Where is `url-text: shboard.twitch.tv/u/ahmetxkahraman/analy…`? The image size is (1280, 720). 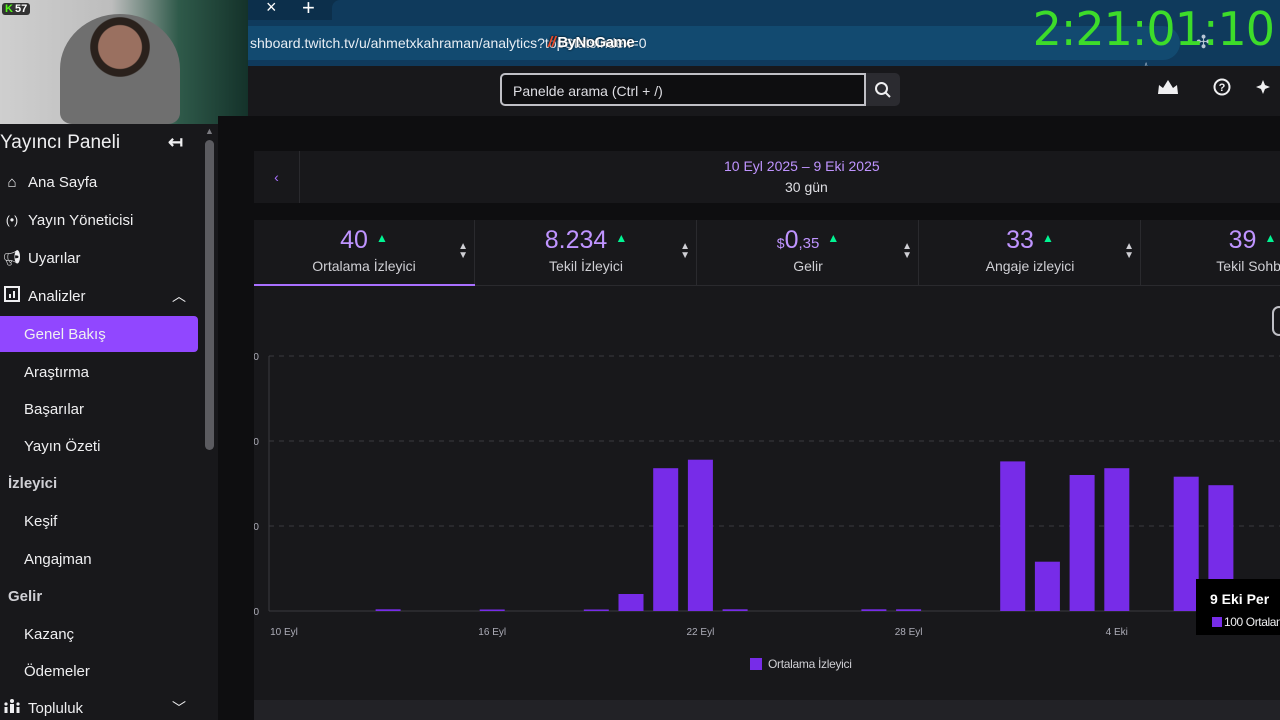
url-text: shboard.twitch.tv/u/ahmetxkahraman/analy… is located at coordinates (448, 43).